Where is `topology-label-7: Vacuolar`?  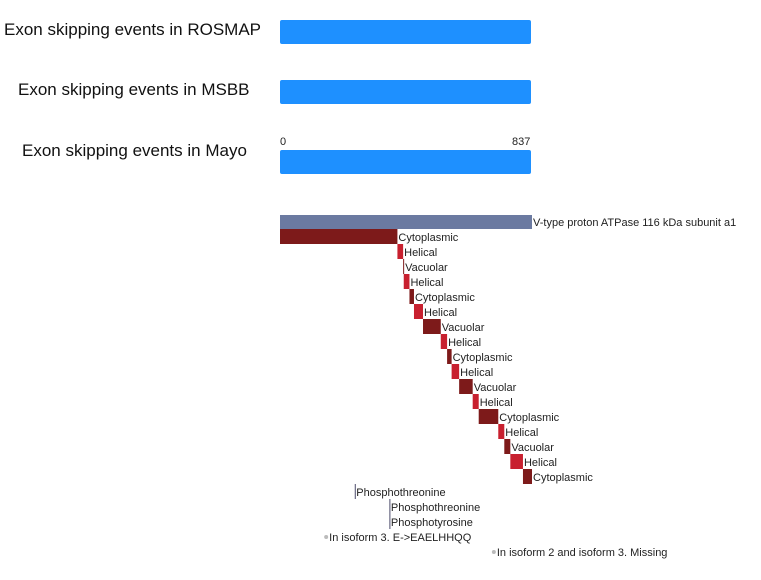
topology-label-7: Vacuolar is located at coordinates (463, 328).